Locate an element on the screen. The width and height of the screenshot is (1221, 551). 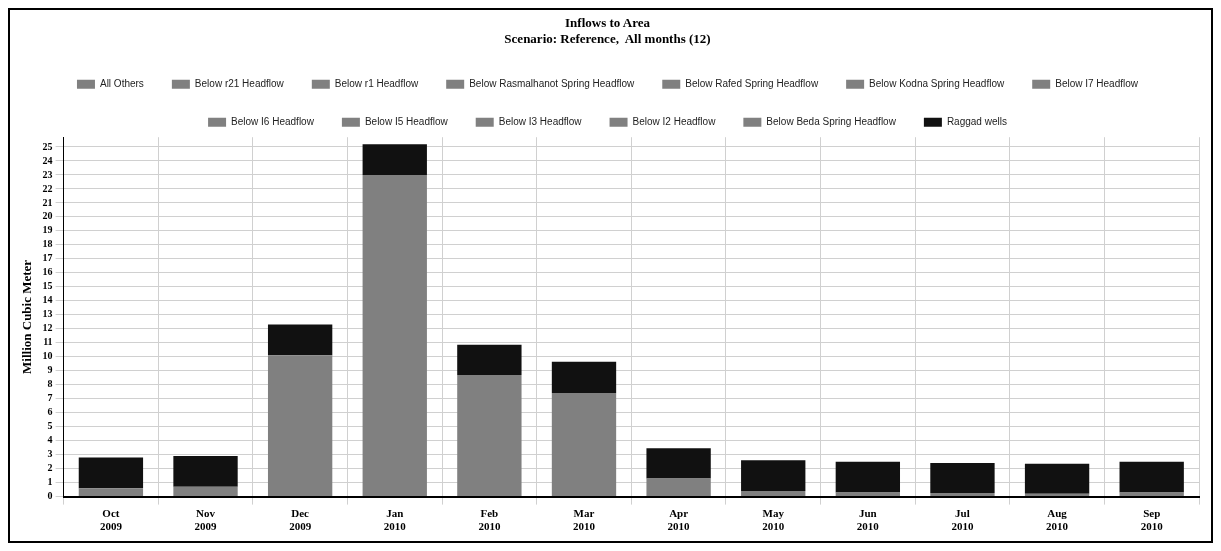
y-tick-label: 12 is located at coordinates (47, 328).